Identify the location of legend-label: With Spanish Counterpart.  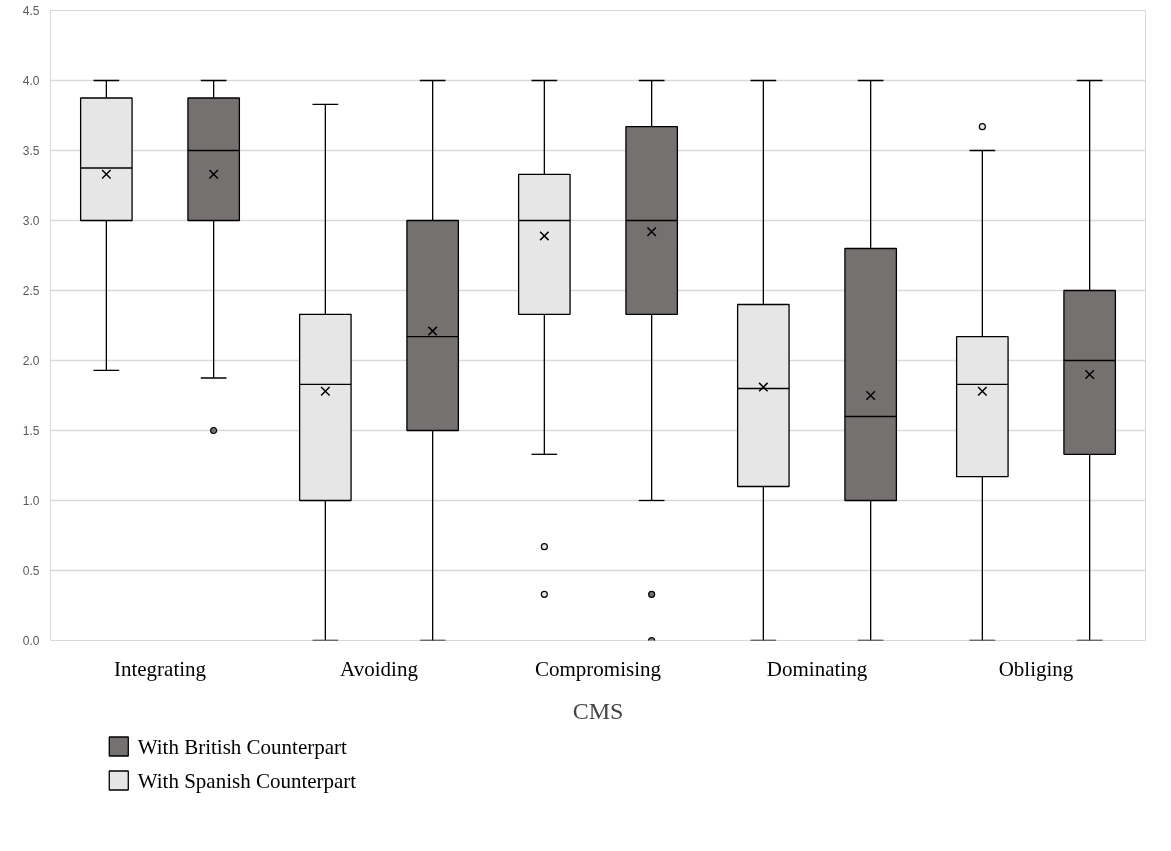
(247, 780).